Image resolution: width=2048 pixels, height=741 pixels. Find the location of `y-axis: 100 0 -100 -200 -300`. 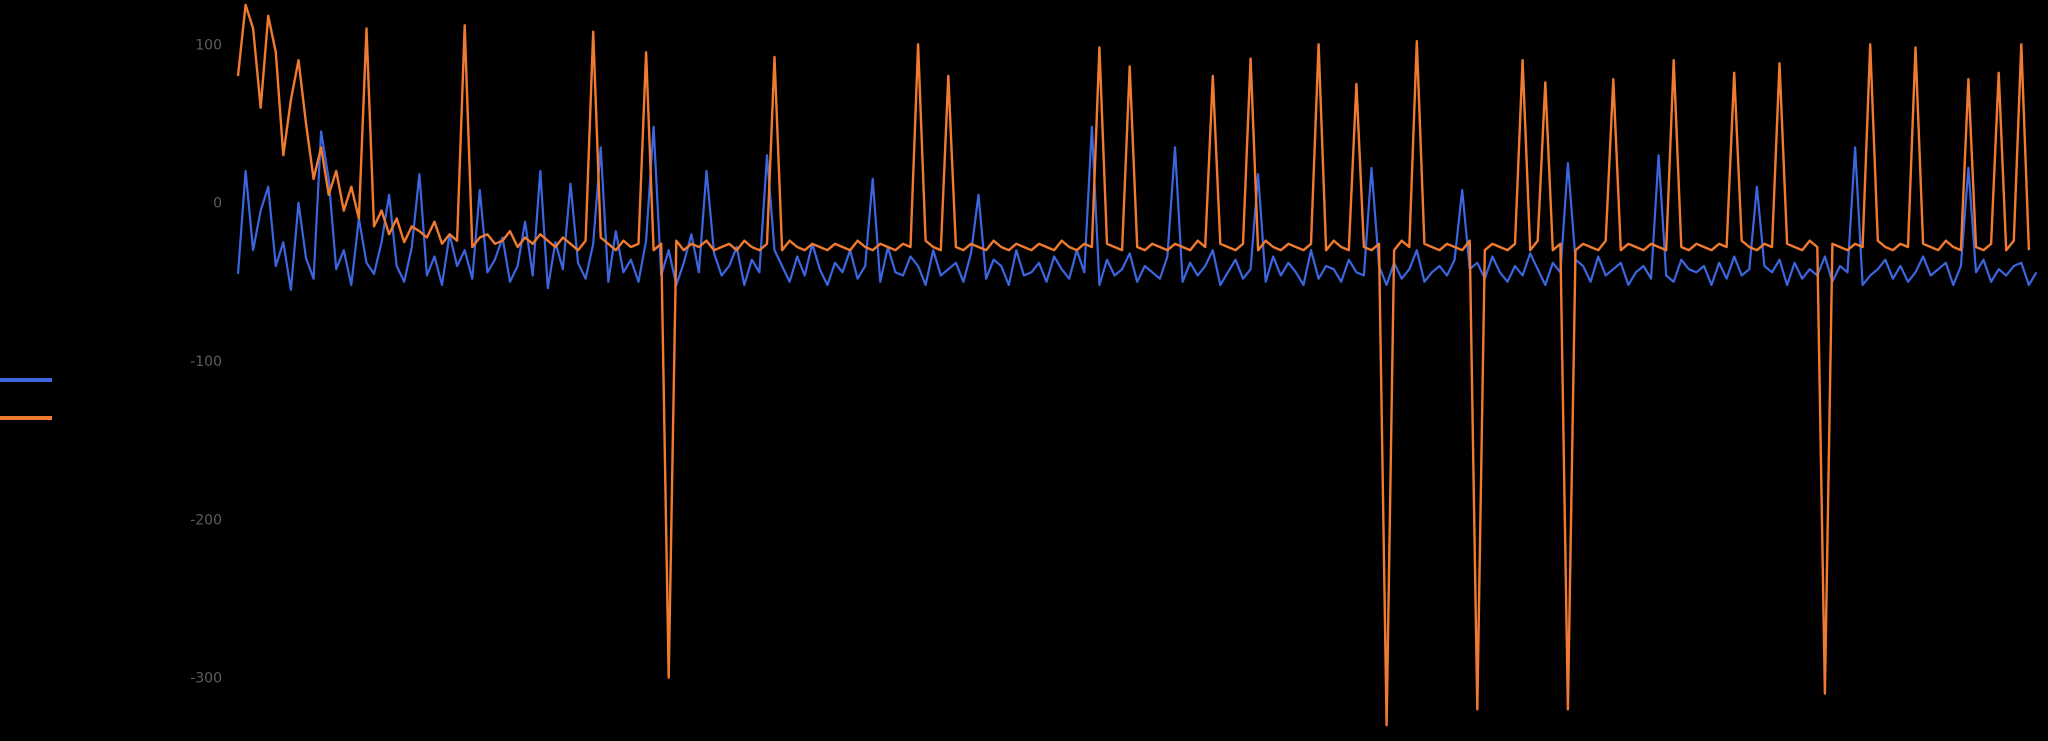

y-axis: 100 0 -100 -200 -300 is located at coordinates (206, 361).